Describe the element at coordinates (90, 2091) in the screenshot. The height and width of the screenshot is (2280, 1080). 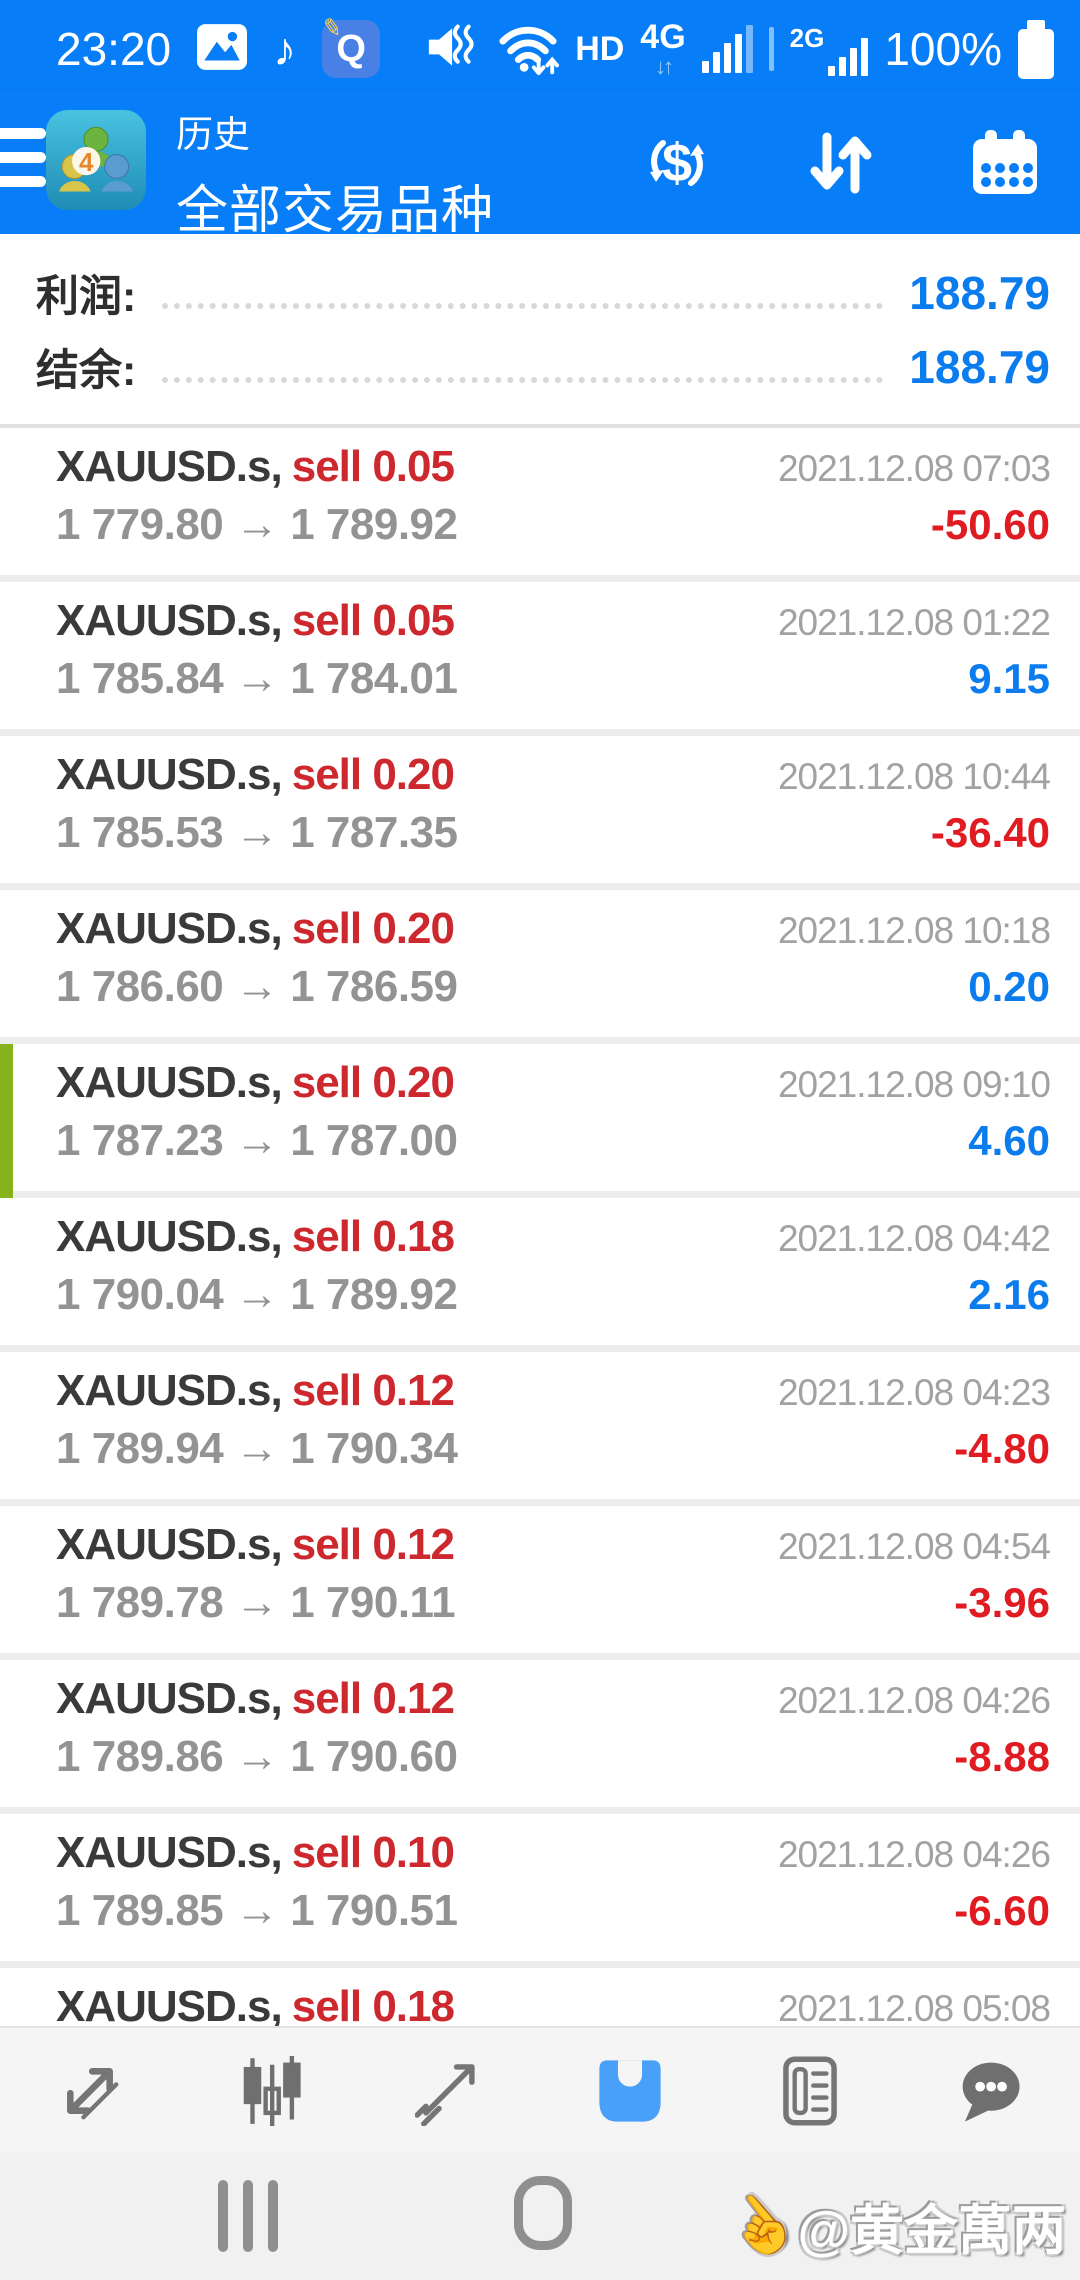
I see `tab-quotes` at that location.